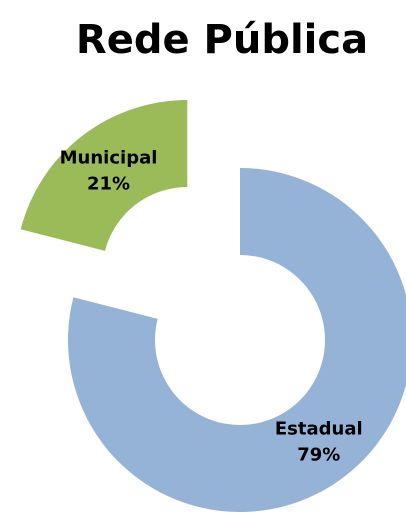  I want to click on slice-label: Municipal, so click(109, 158).